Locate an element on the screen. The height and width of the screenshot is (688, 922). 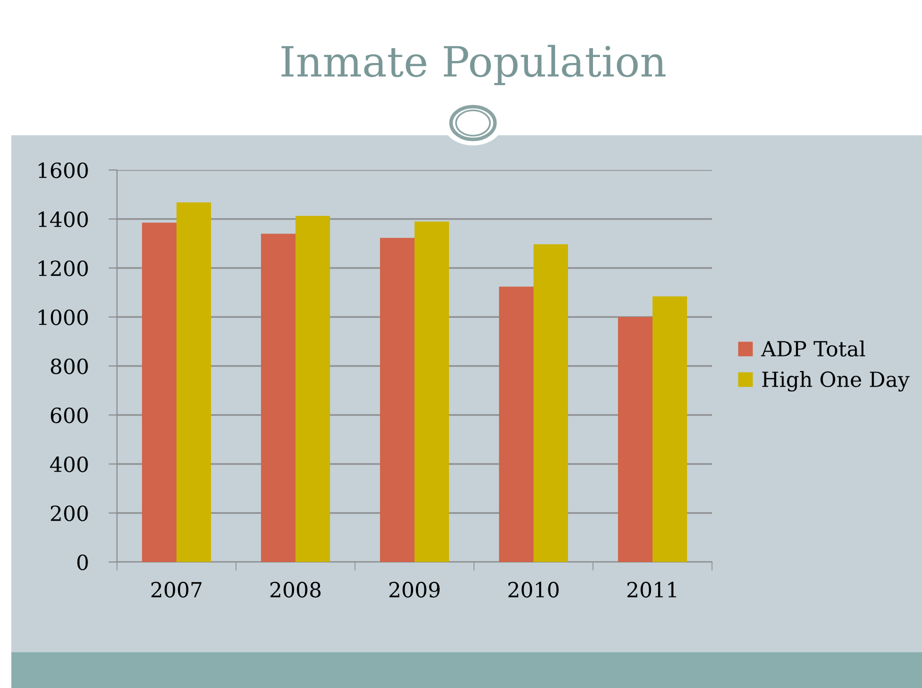
legend-label: High One Day is located at coordinates (836, 381).